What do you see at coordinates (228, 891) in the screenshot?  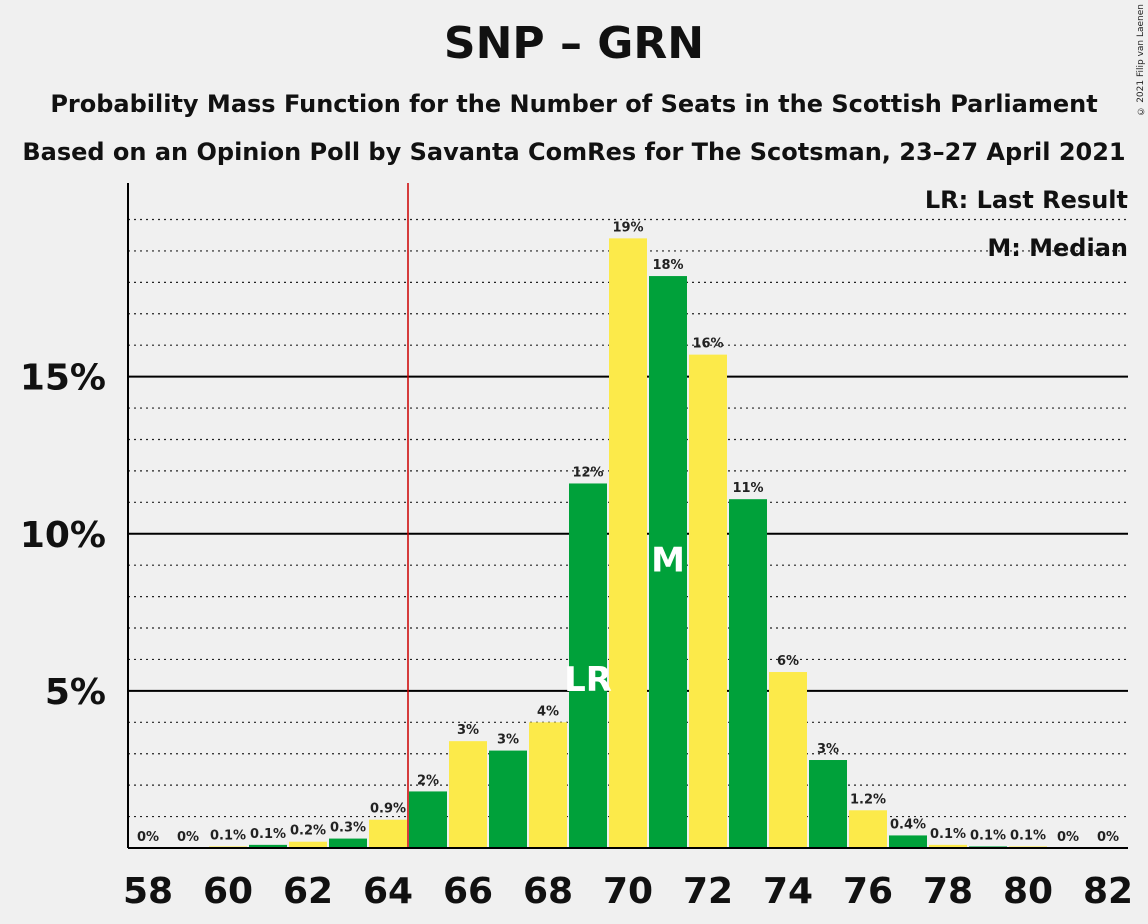 I see `x-tick-label: 60` at bounding box center [228, 891].